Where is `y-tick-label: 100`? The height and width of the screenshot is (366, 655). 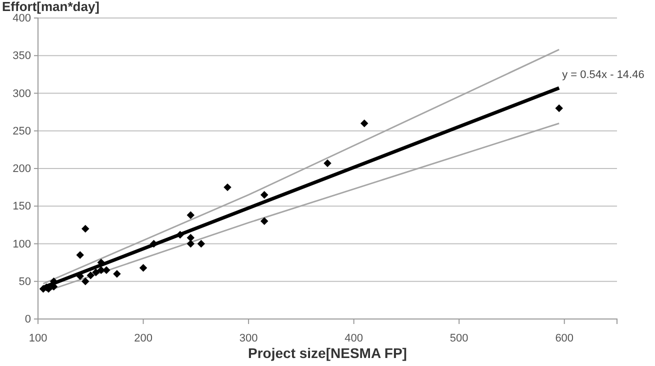 y-tick-label: 100 is located at coordinates (21, 244).